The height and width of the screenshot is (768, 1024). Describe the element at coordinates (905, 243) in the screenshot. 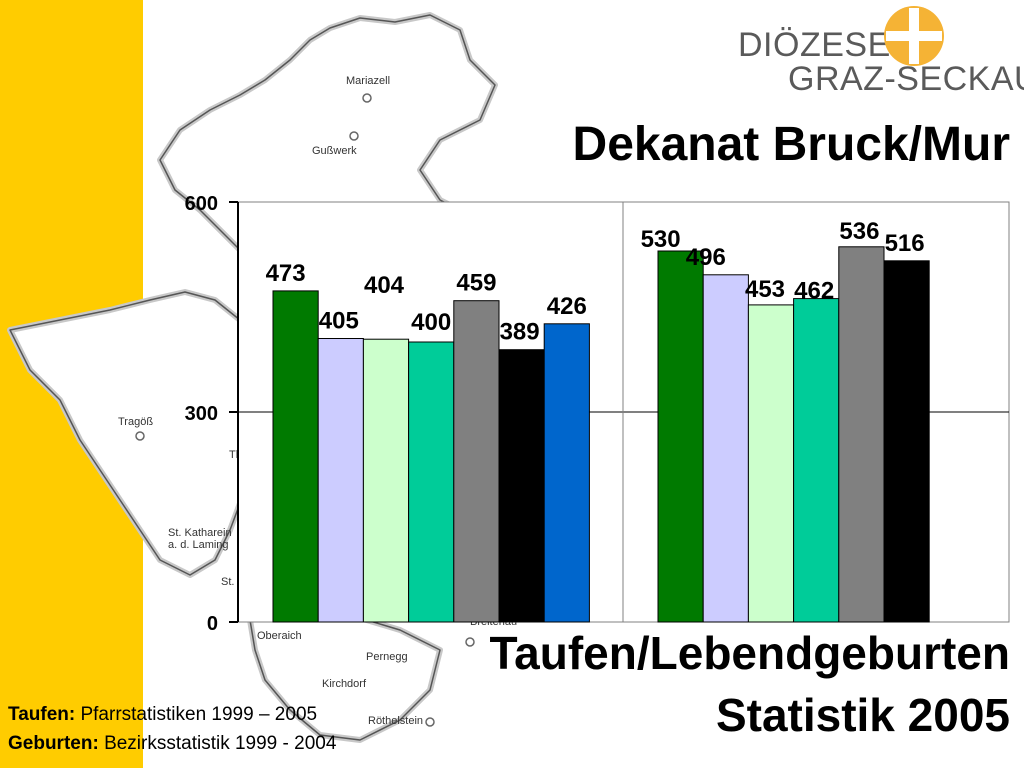

I see `bar-label-g2-6: 516` at that location.